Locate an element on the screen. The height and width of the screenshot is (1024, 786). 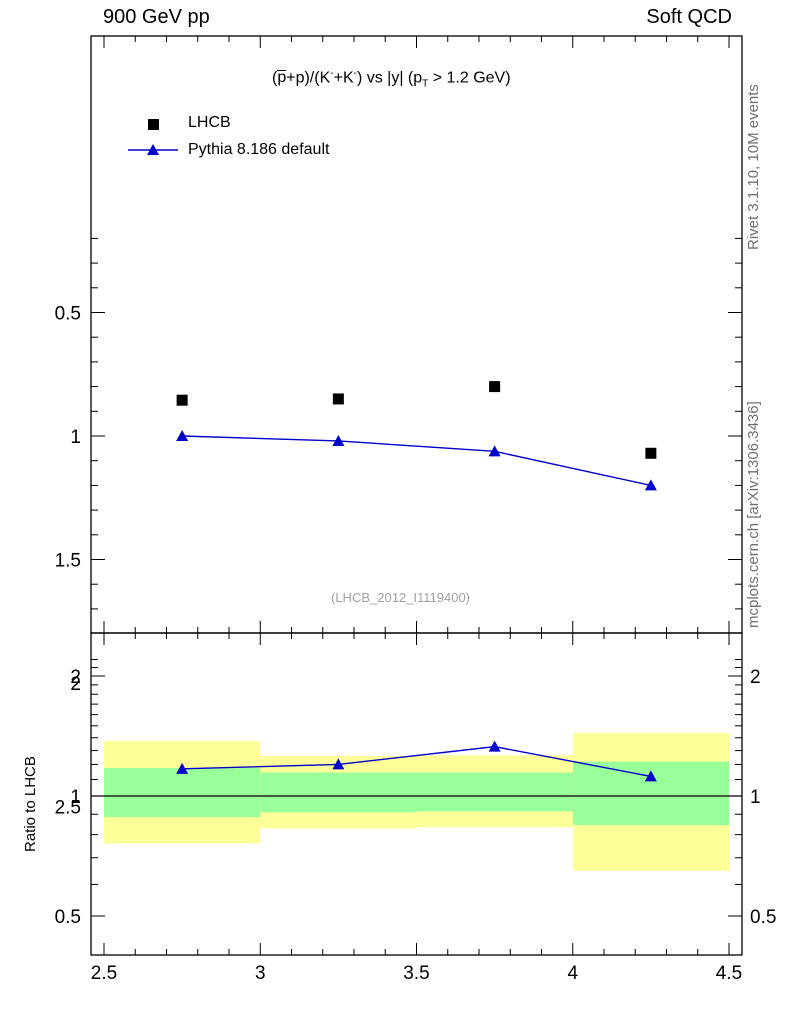
ratio-series-layer is located at coordinates (416, 761).